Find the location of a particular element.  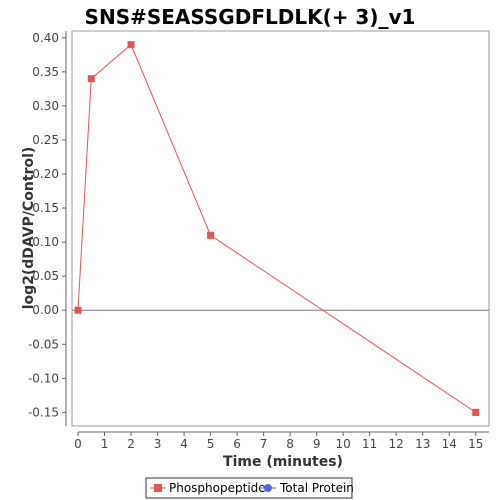

y-tick-label: -0.15 is located at coordinates (43, 412).